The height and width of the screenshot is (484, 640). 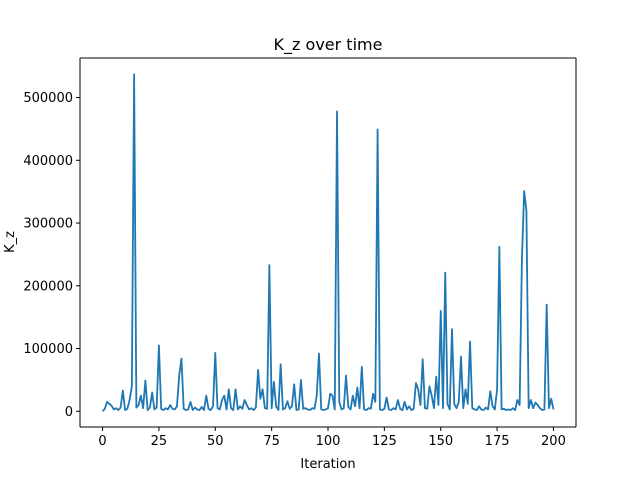 What do you see at coordinates (271, 441) in the screenshot?
I see `x-tick-label: 75` at bounding box center [271, 441].